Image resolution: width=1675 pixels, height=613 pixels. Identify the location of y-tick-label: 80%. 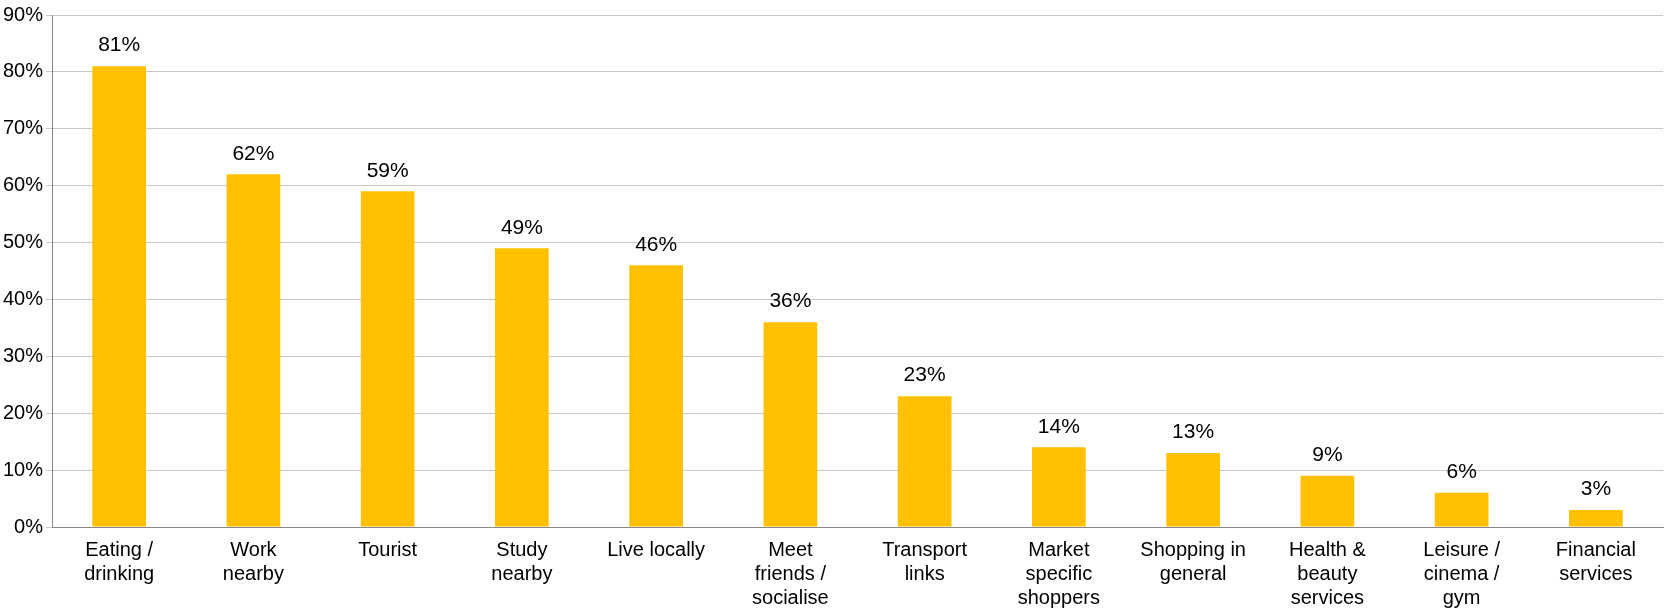
(23, 70).